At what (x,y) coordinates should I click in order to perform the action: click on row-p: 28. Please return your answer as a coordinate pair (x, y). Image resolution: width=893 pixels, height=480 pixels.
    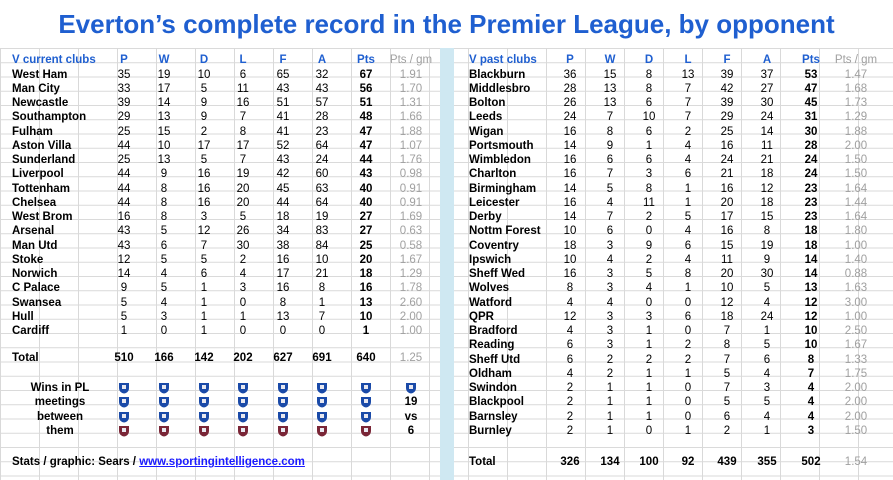
    Looking at the image, I should click on (570, 88).